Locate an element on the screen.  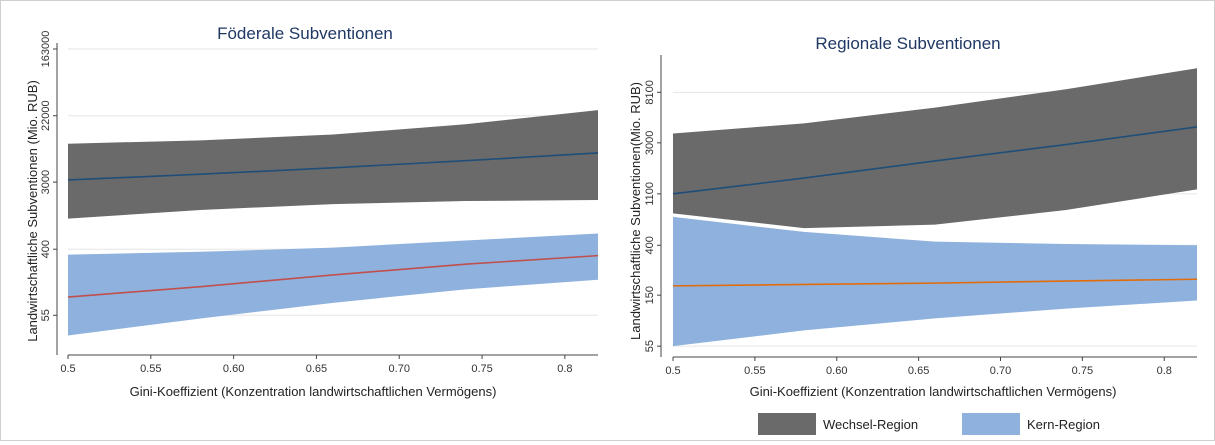
y-tick-label: 1100 is located at coordinates (650, 194).